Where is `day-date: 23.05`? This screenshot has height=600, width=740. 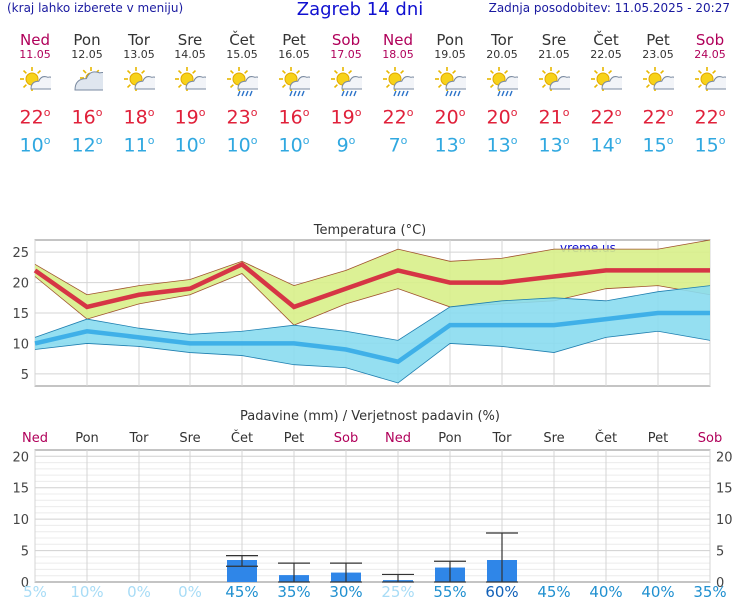 day-date: 23.05 is located at coordinates (658, 54).